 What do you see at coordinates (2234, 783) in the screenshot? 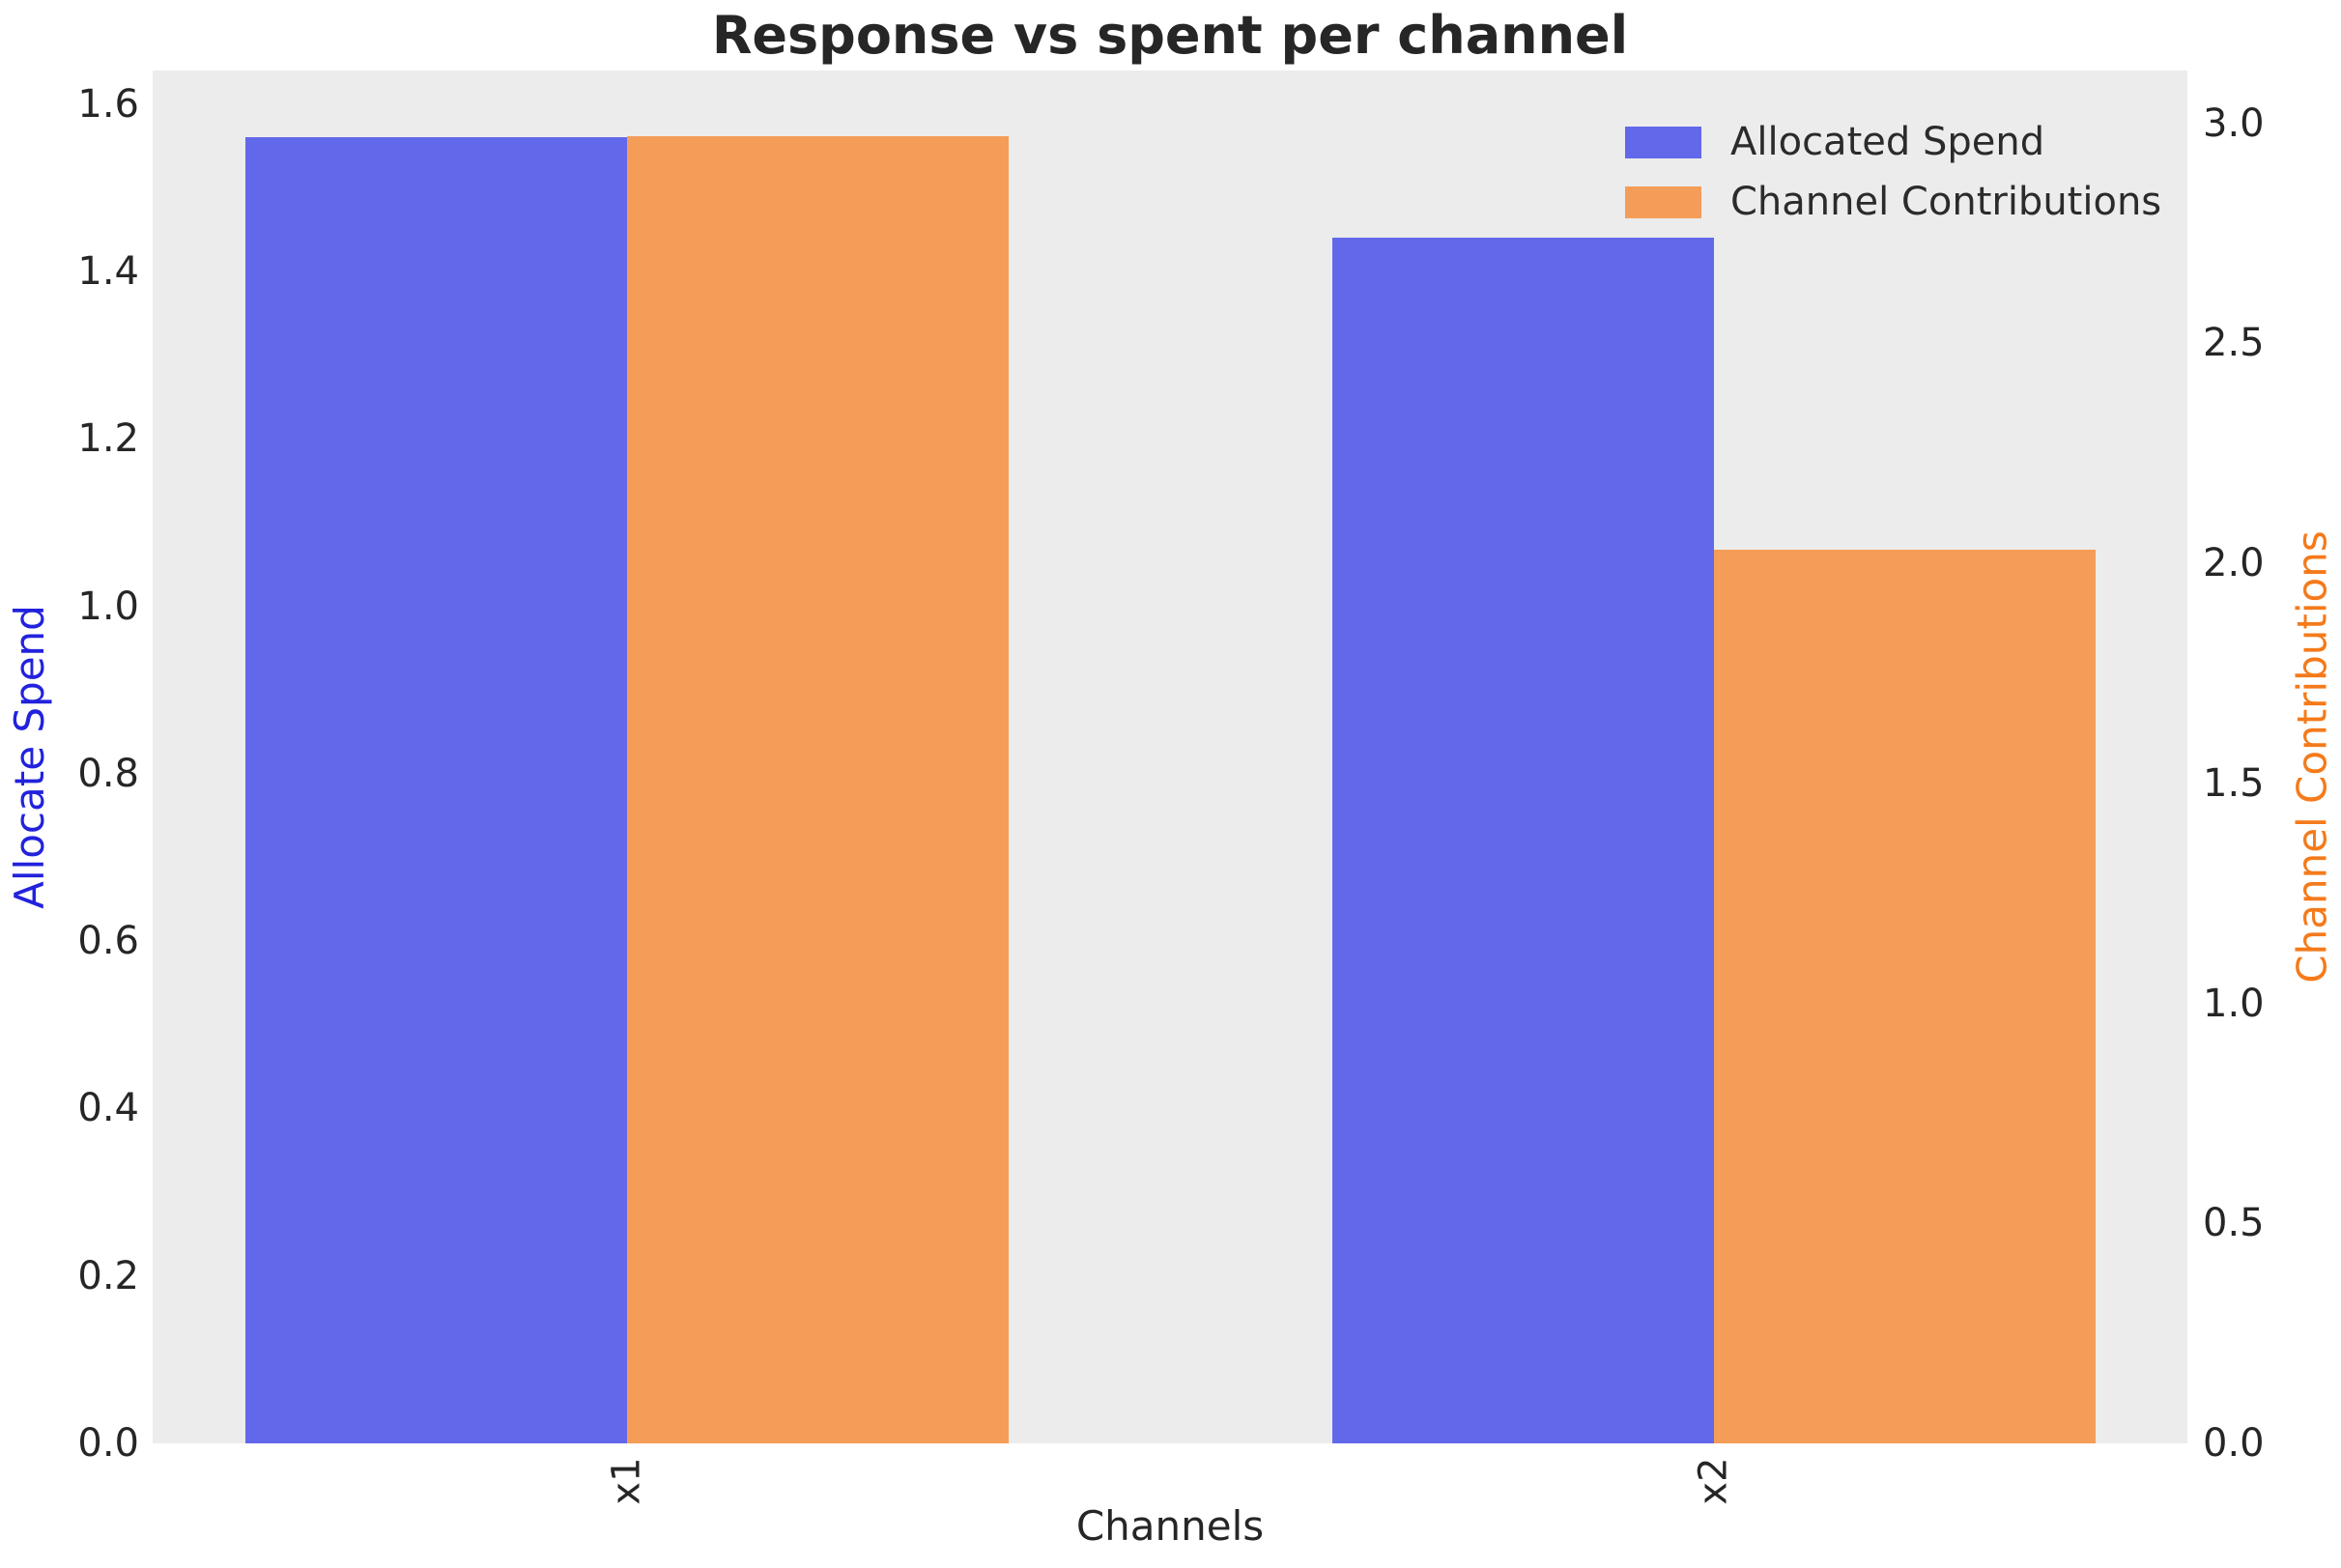
I see `right-y-tick-label-1.5: 1.5` at bounding box center [2234, 783].